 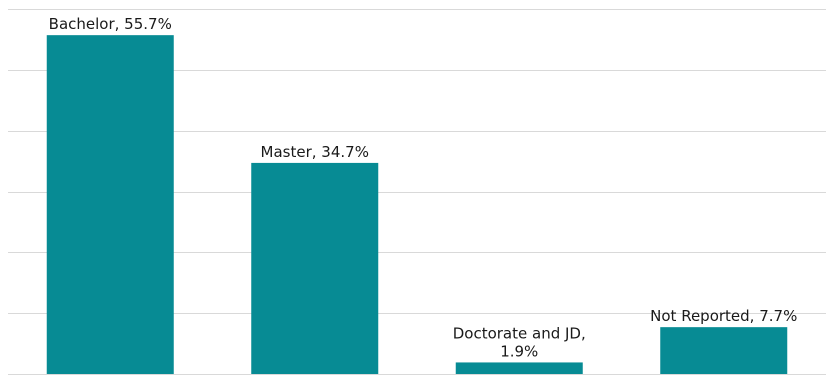 I want to click on bar-bachelor, so click(x=110, y=205).